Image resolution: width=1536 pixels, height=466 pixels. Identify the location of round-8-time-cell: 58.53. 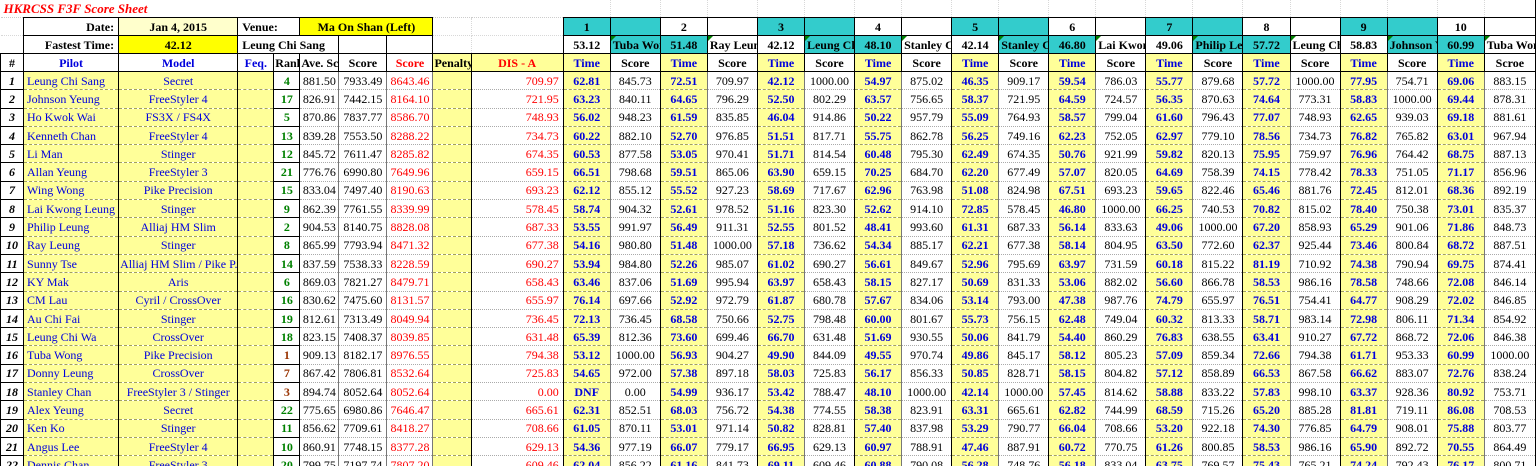
(1266, 447).